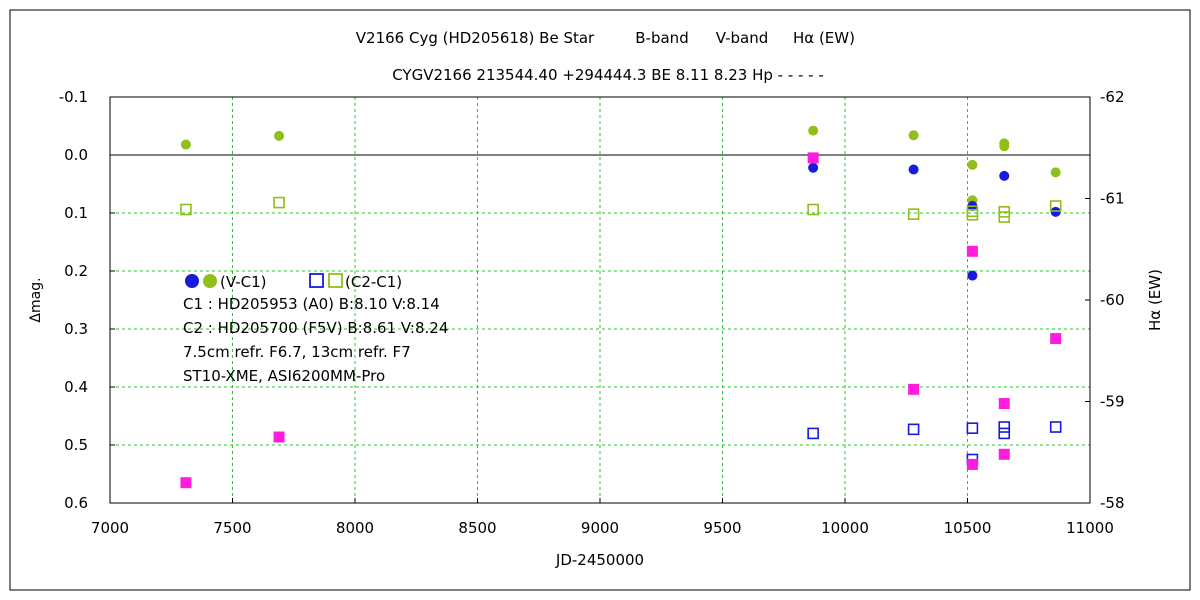 The width and height of the screenshot is (1200, 600). Describe the element at coordinates (36, 299) in the screenshot. I see `y-axis-label: Δmag.` at that location.